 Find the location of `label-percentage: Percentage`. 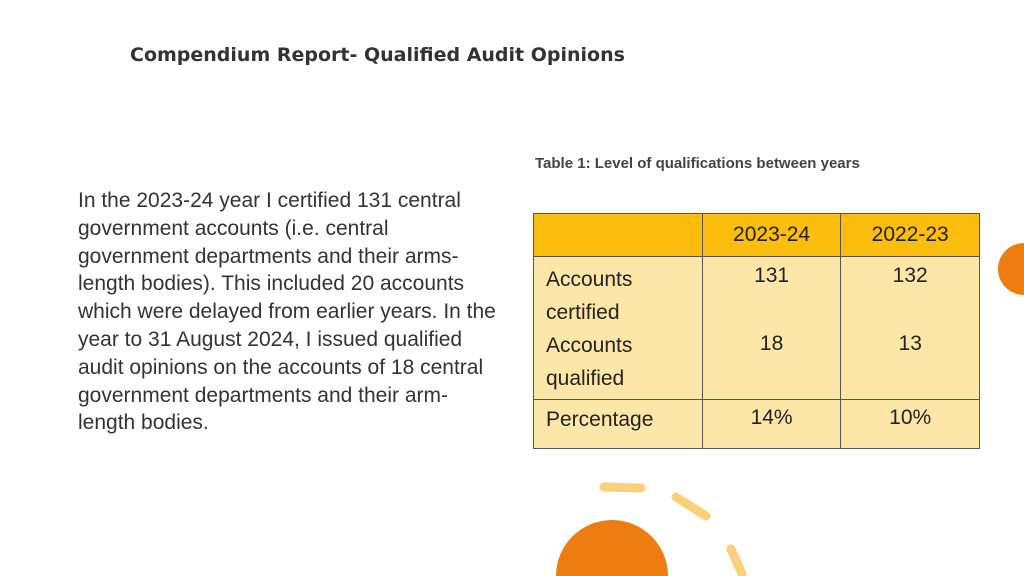

label-percentage: Percentage is located at coordinates (618, 424).